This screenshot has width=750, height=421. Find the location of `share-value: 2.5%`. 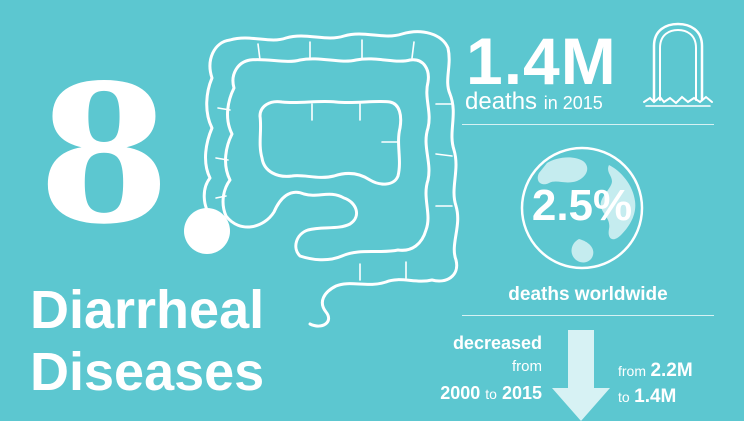

share-value: 2.5% is located at coordinates (582, 205).